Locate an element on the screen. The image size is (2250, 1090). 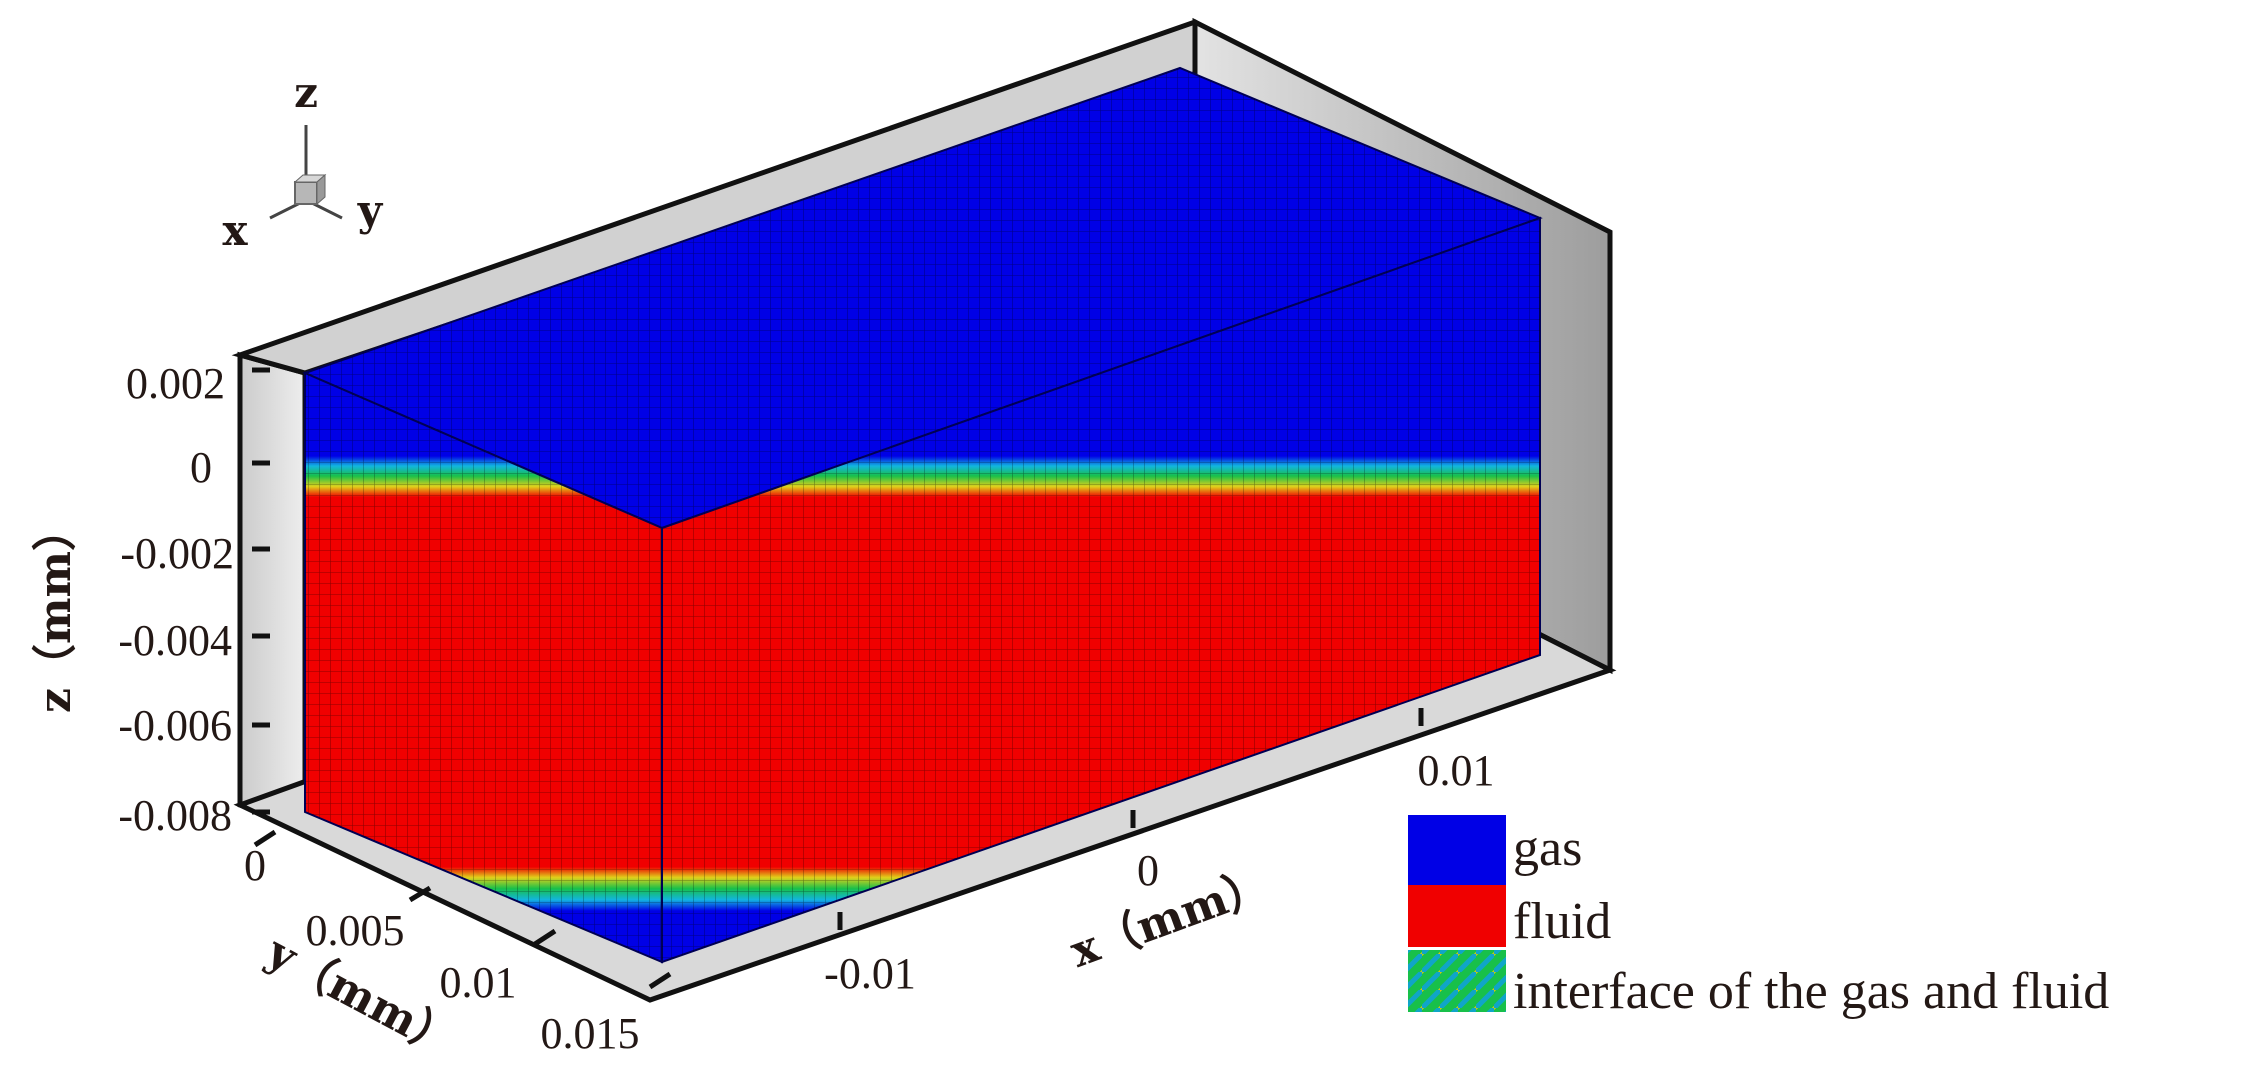
legend-gas-label: gas is located at coordinates (1547, 848).